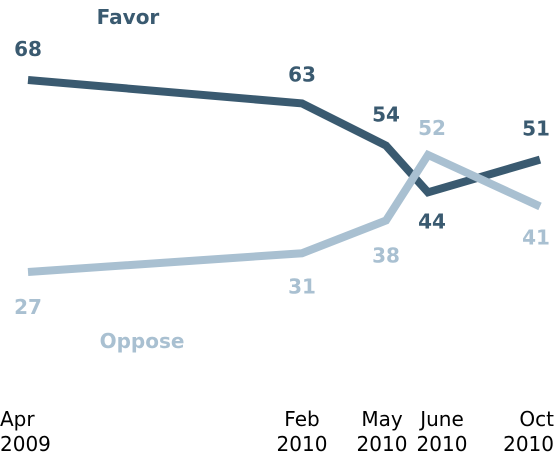 This screenshot has height=455, width=560. What do you see at coordinates (386, 115) in the screenshot?
I see `data-label-favor-2: 54` at bounding box center [386, 115].